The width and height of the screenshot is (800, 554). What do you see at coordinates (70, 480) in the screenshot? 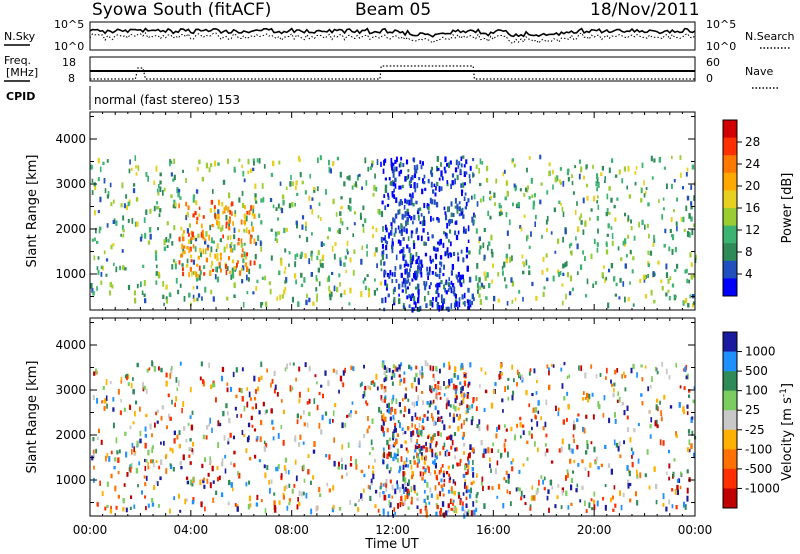
I see `y-tick-label: 1000` at bounding box center [70, 480].